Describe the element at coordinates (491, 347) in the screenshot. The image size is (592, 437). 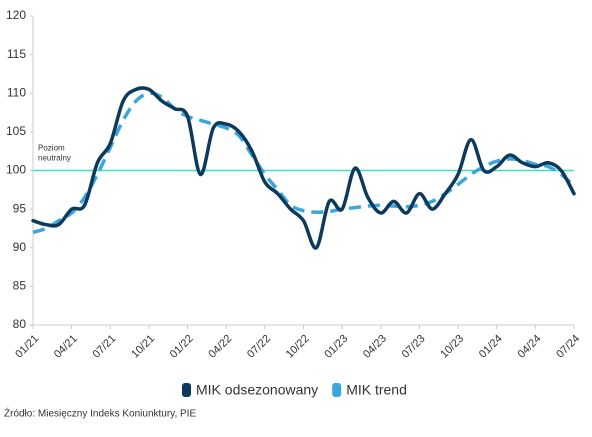
I see `x-tick-label: 01/24` at that location.